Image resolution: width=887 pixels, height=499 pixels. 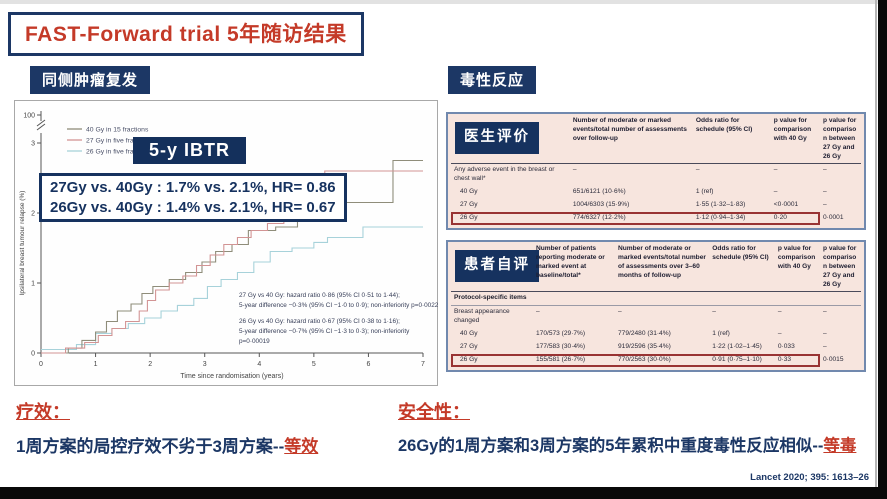 I want to click on patient-table-cell: 0·0015, so click(x=833, y=359).